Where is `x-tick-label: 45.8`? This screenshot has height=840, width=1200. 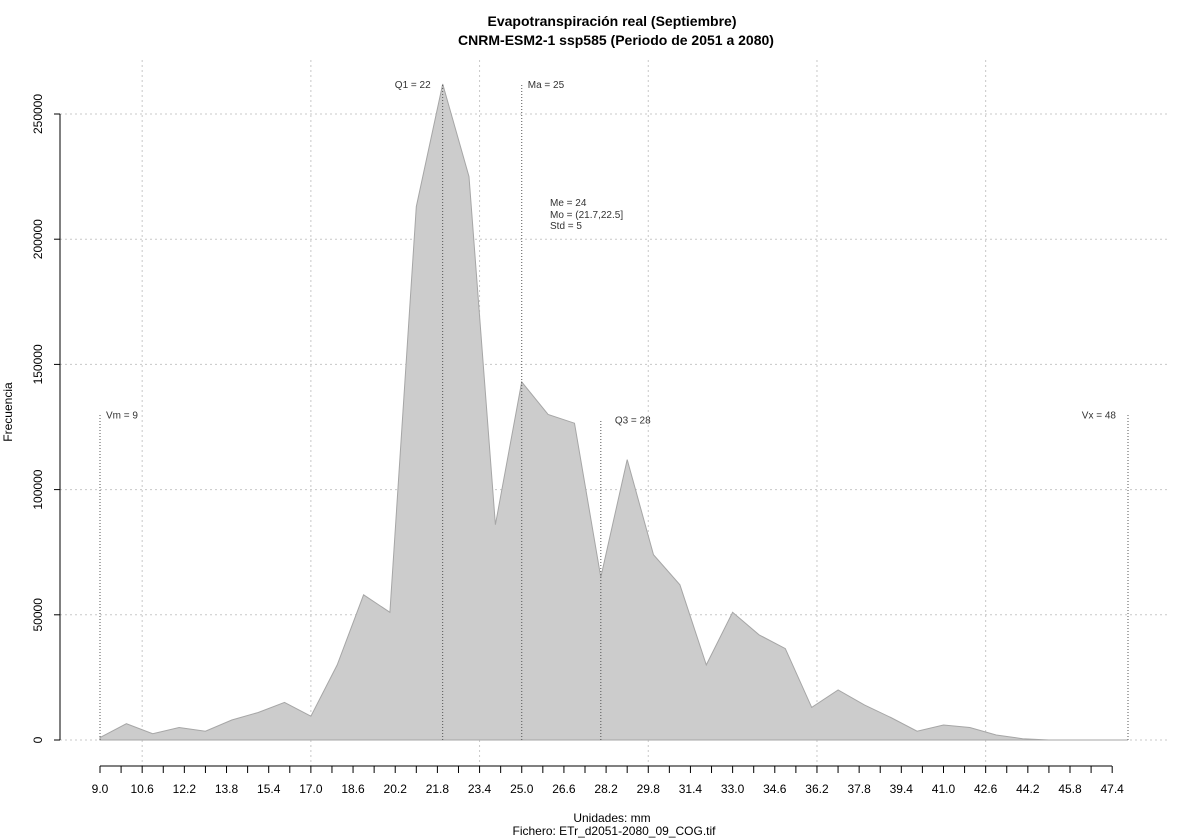
x-tick-label: 45.8 is located at coordinates (1070, 789).